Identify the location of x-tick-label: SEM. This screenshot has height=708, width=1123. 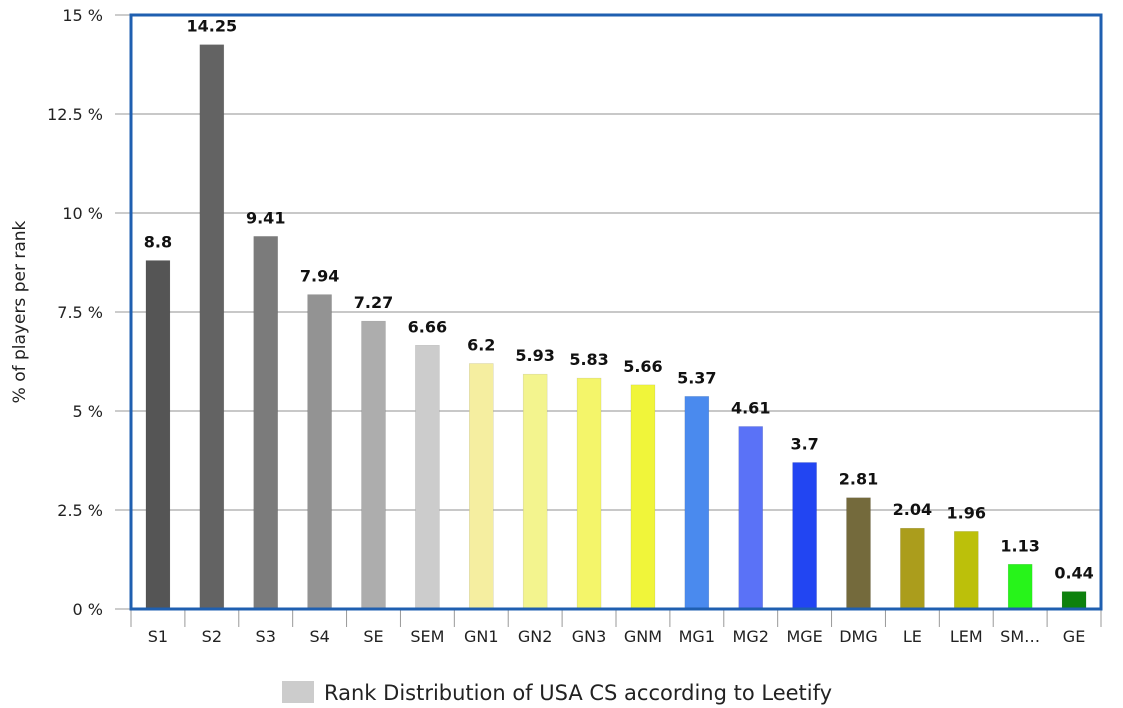
(427, 636).